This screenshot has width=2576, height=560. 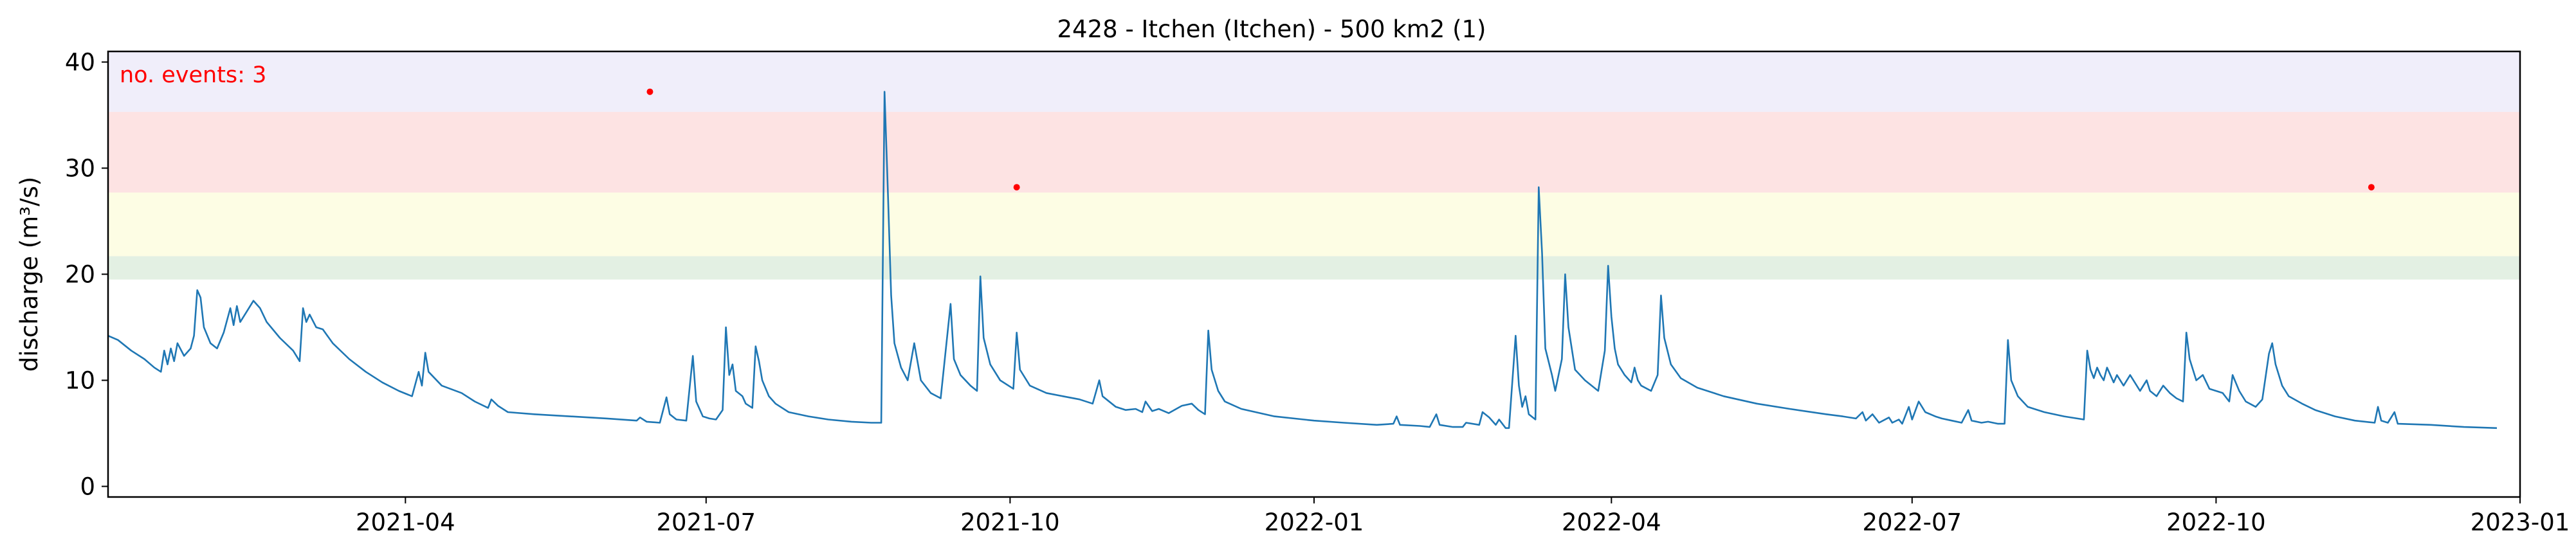 I want to click on x-tick-label-7: 2023-01, so click(x=2520, y=522).